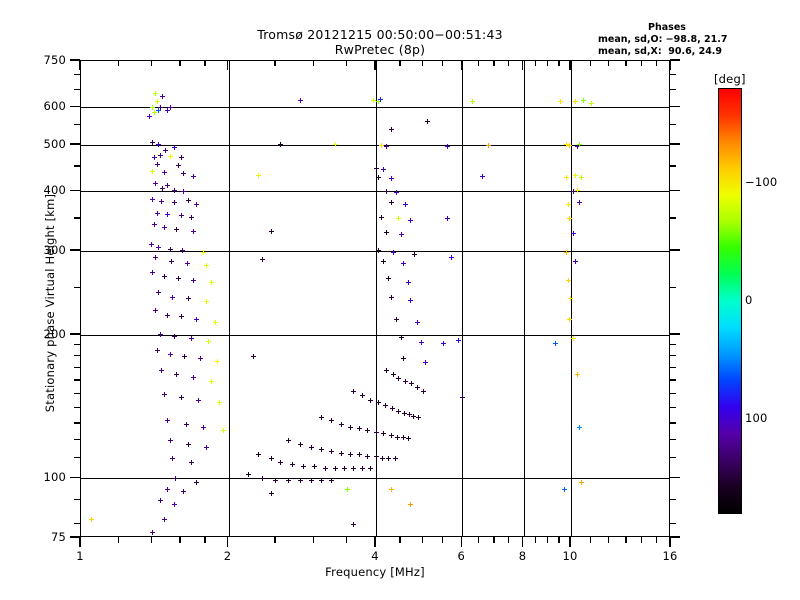 This screenshot has height=600, width=800. What do you see at coordinates (380, 49) in the screenshot?
I see `page-subtitle: RwPretec (8p)` at bounding box center [380, 49].